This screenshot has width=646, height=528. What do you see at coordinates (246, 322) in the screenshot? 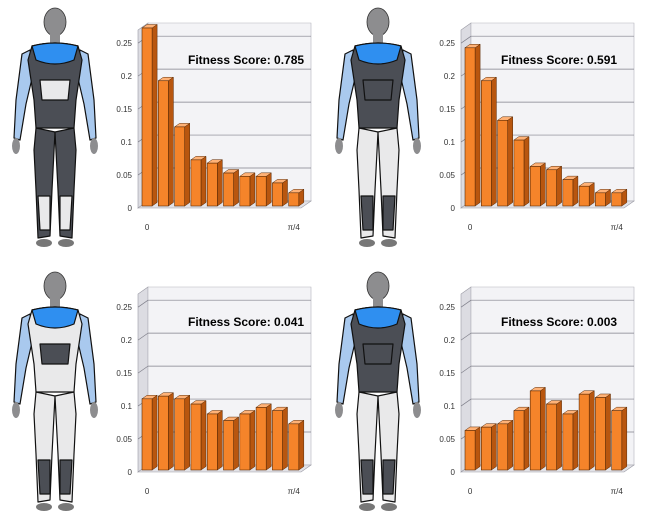
I see `fitness-score-label: Fitness Score: 0.041` at bounding box center [246, 322].